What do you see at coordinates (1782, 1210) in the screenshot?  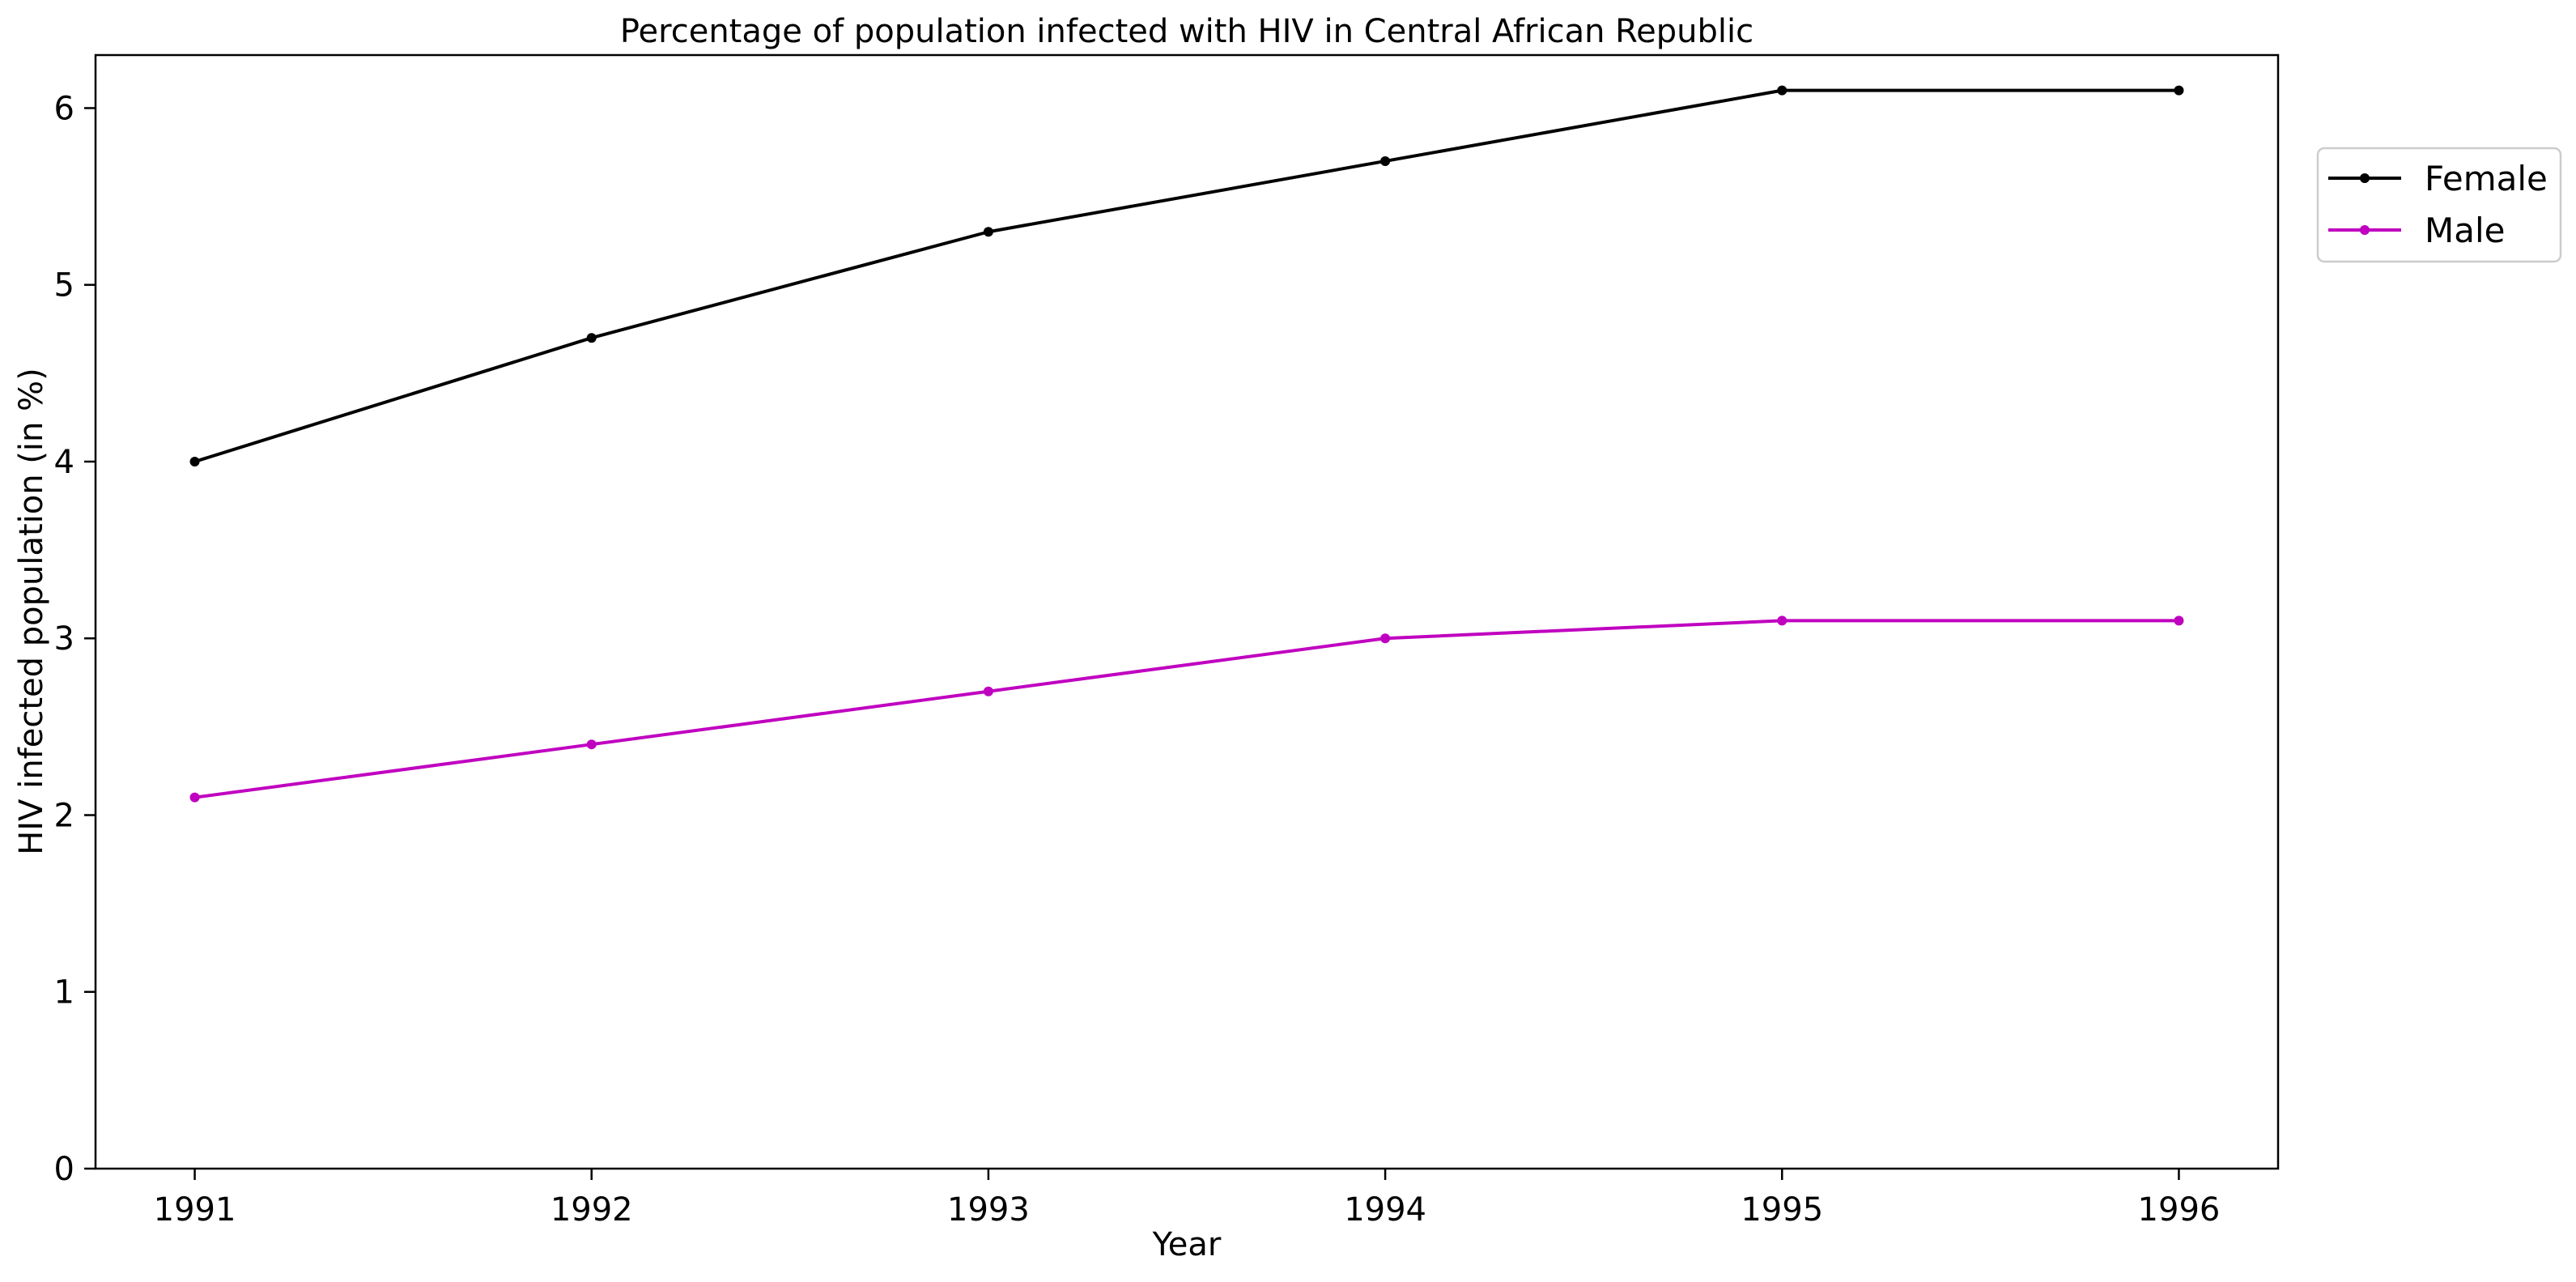 I see `x-tick-label: 1995` at bounding box center [1782, 1210].